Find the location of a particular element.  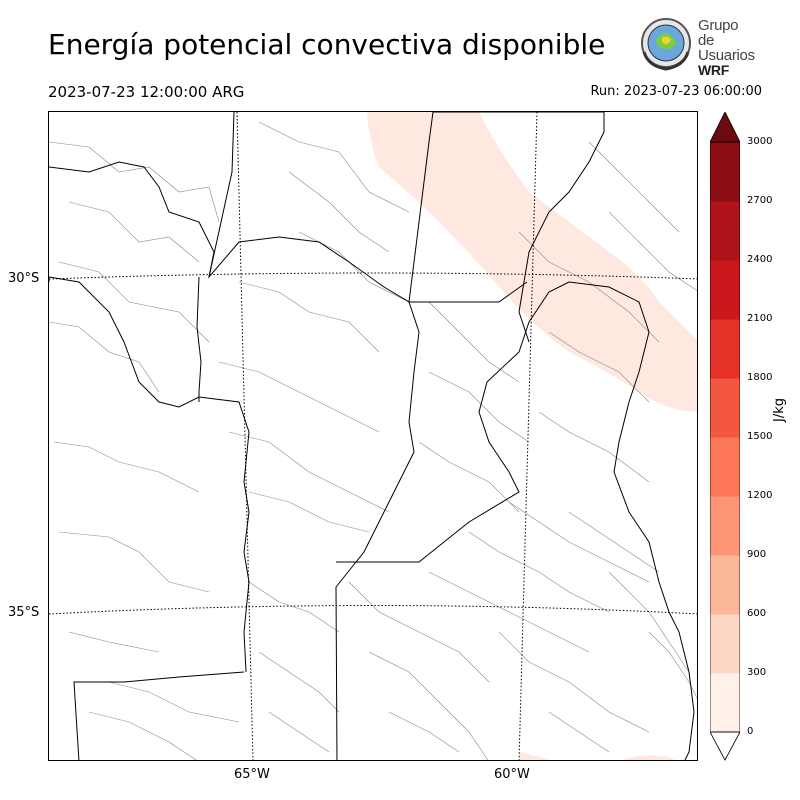

lon-label-60w: 60°W is located at coordinates (512, 774).